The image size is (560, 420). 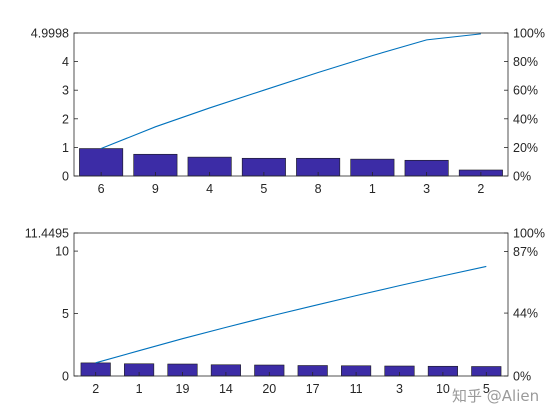 I want to click on x-tick-label: 11, so click(x=356, y=389).